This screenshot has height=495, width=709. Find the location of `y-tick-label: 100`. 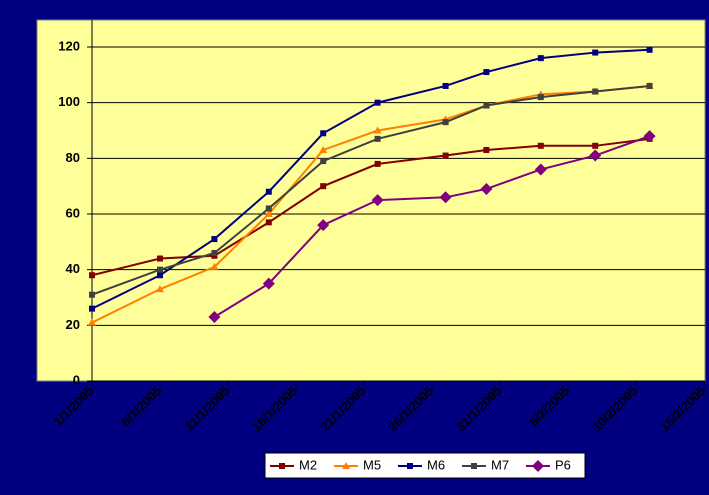

y-tick-label: 100 is located at coordinates (69, 101).